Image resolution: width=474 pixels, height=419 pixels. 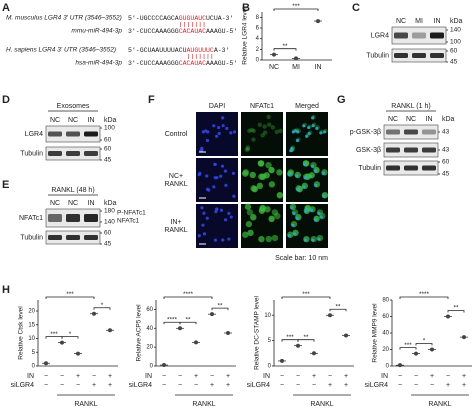 What do you see at coordinates (31, 153) in the screenshot?
I see `band-label: Tubulin` at bounding box center [31, 153].